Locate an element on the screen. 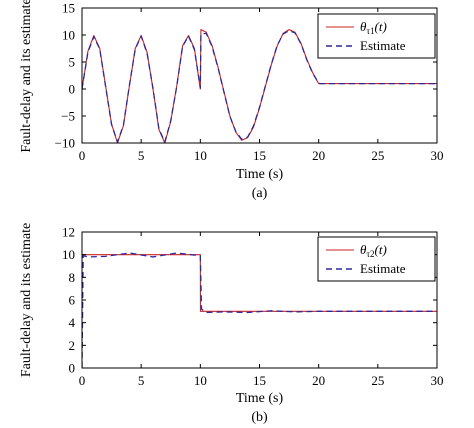 This screenshot has width=474, height=428. legend-theta-subscript: τ1 is located at coordinates (370, 31).